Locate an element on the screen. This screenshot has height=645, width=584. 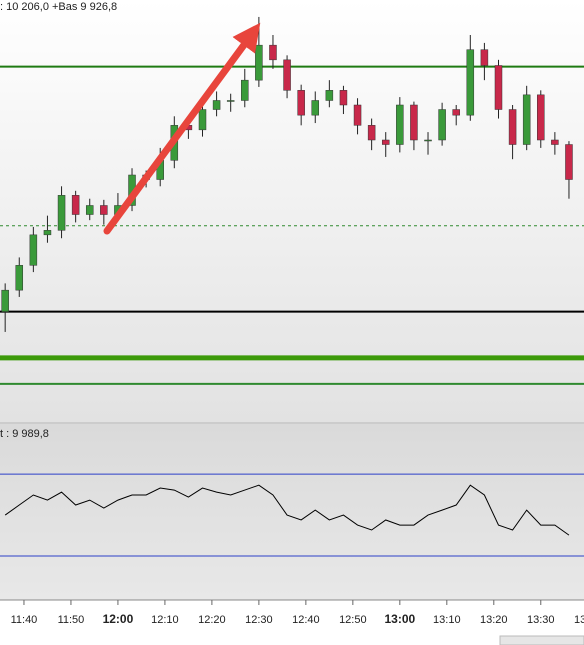
x-tick-label: 13:20 is located at coordinates (494, 620).